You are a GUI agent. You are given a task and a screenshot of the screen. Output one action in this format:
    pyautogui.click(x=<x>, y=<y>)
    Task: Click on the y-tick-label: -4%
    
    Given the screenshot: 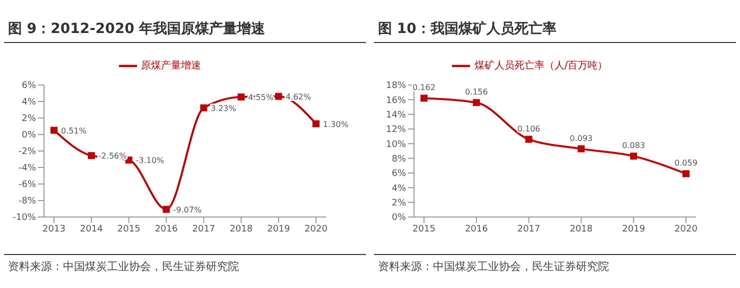 What is the action you would take?
    pyautogui.click(x=27, y=169)
    